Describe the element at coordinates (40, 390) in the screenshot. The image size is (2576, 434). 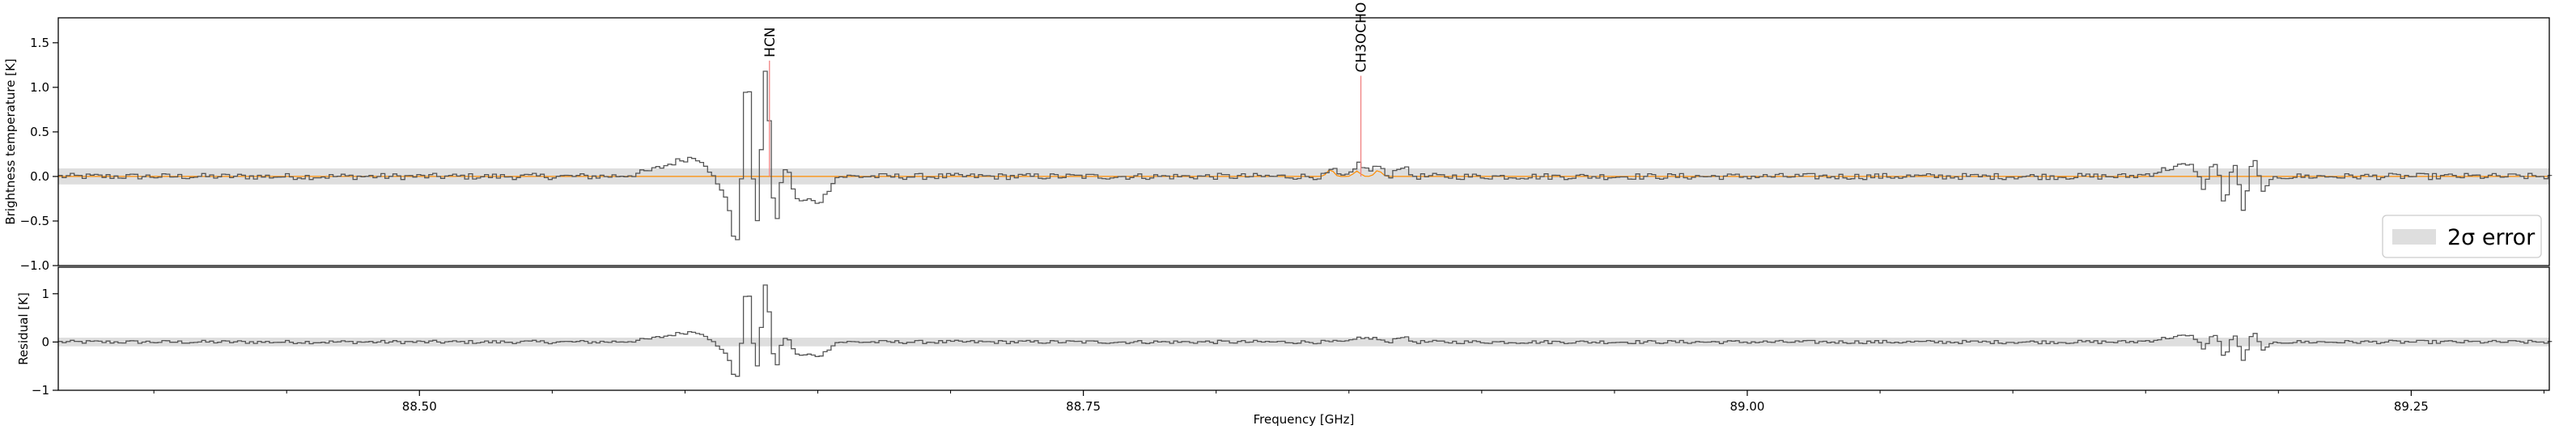
I see `residual-ytick-label-0: −1` at that location.